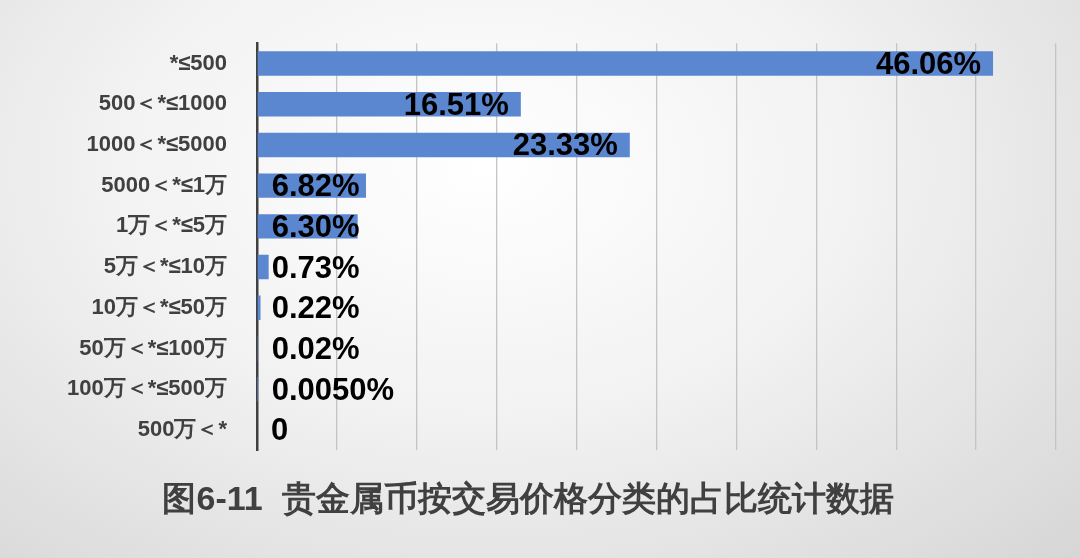  What do you see at coordinates (162, 103) in the screenshot?
I see `y-tick-label: 500＜*≤1000` at bounding box center [162, 103].